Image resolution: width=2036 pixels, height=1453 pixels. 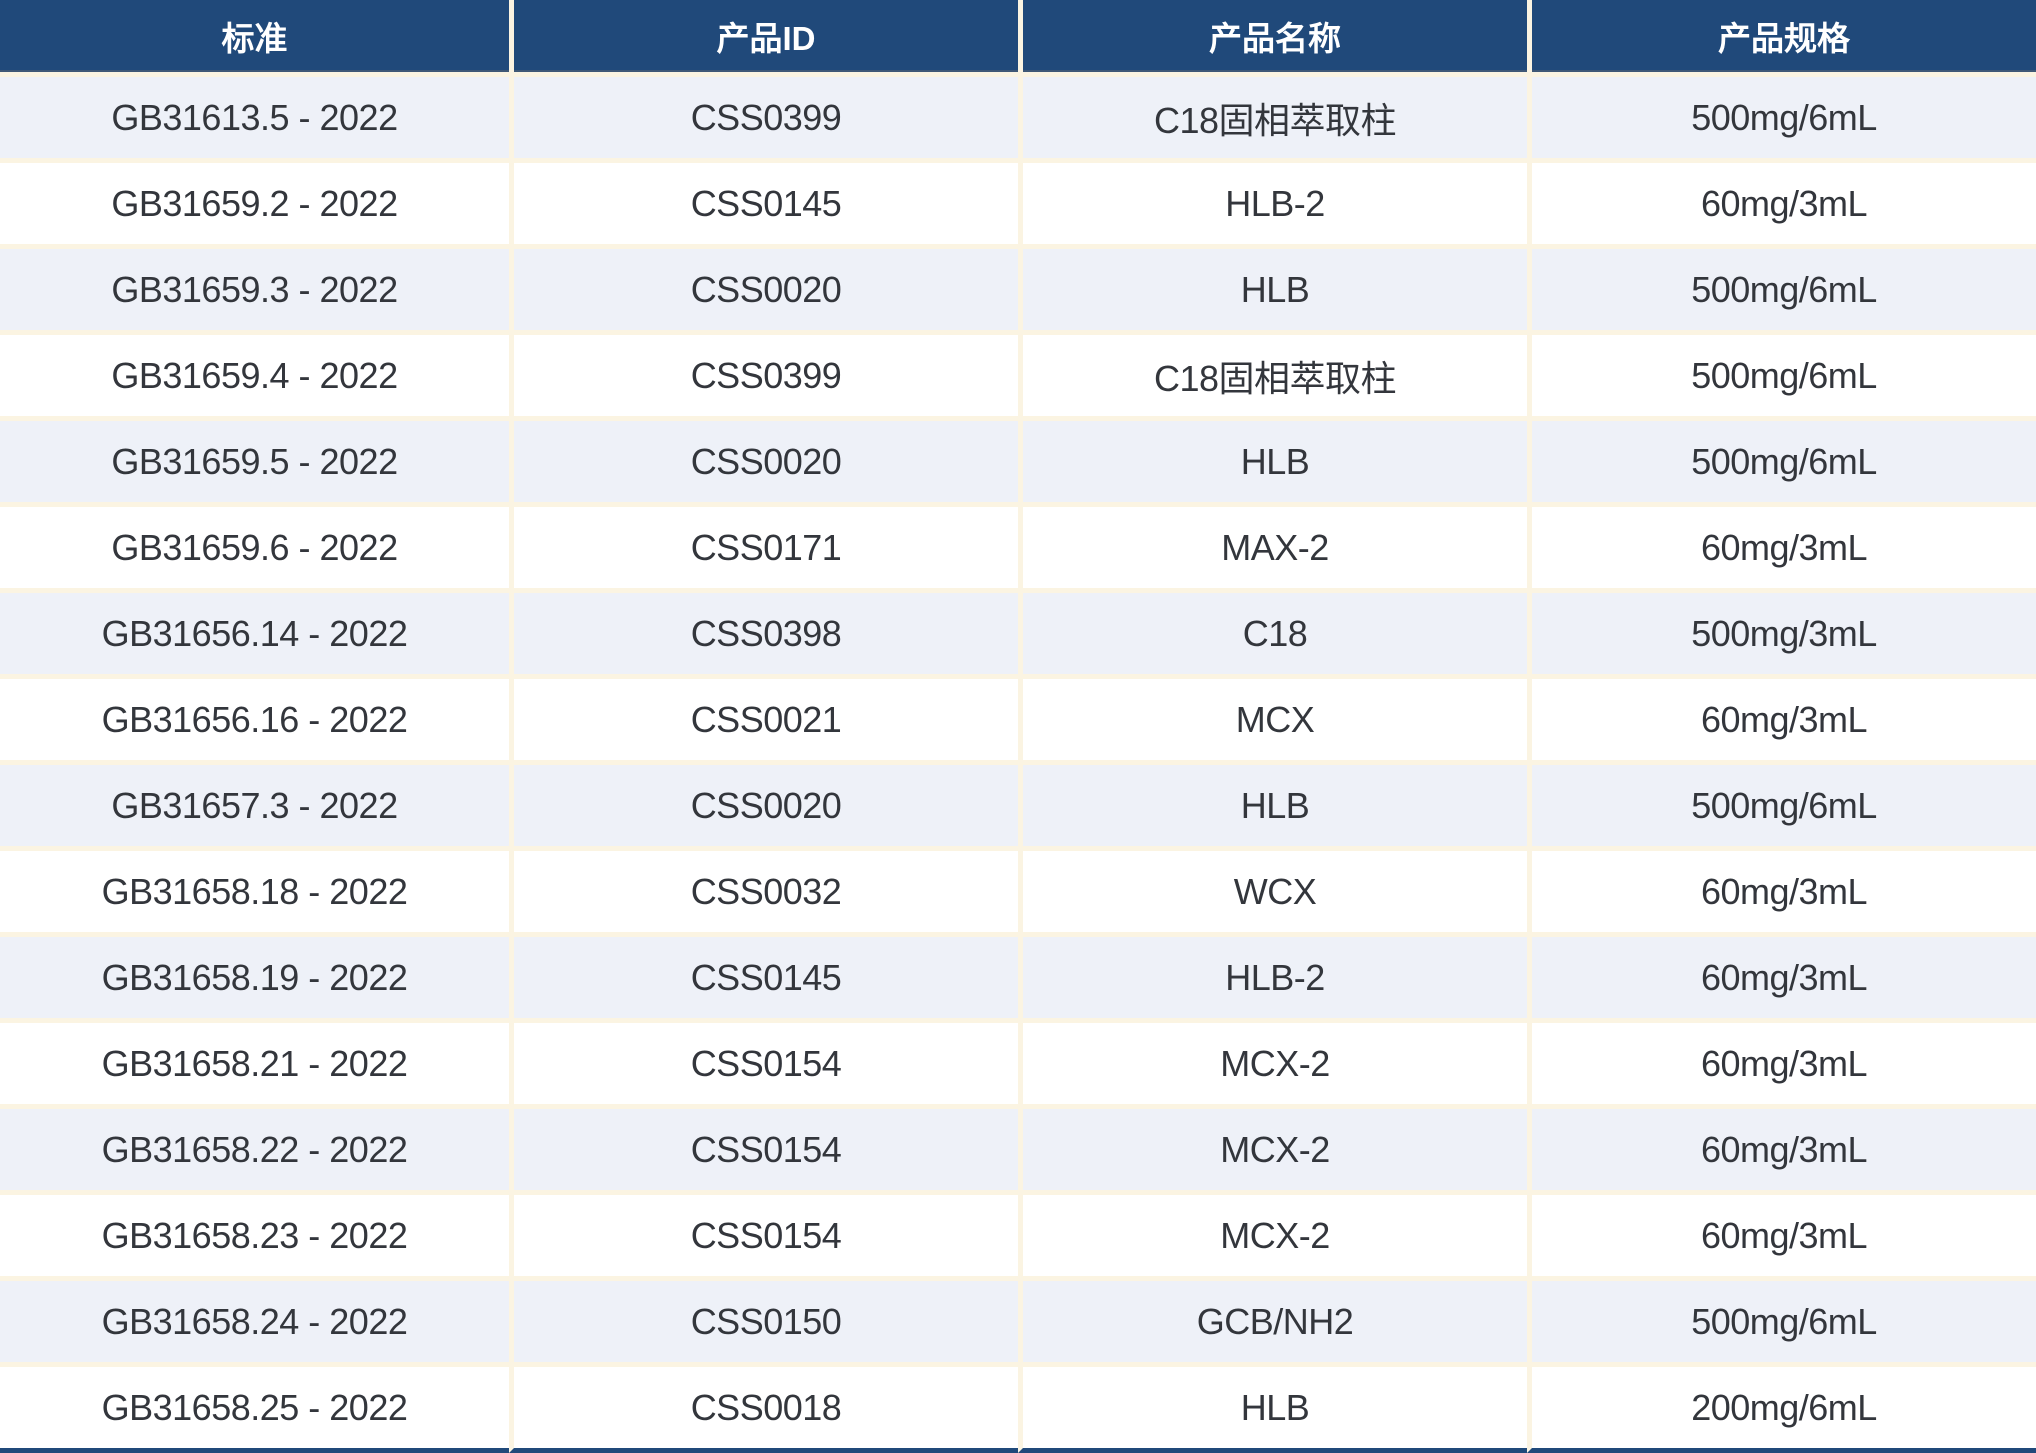 What do you see at coordinates (254, 206) in the screenshot?
I see `cell-standard: GB31659.2 - 2022` at bounding box center [254, 206].